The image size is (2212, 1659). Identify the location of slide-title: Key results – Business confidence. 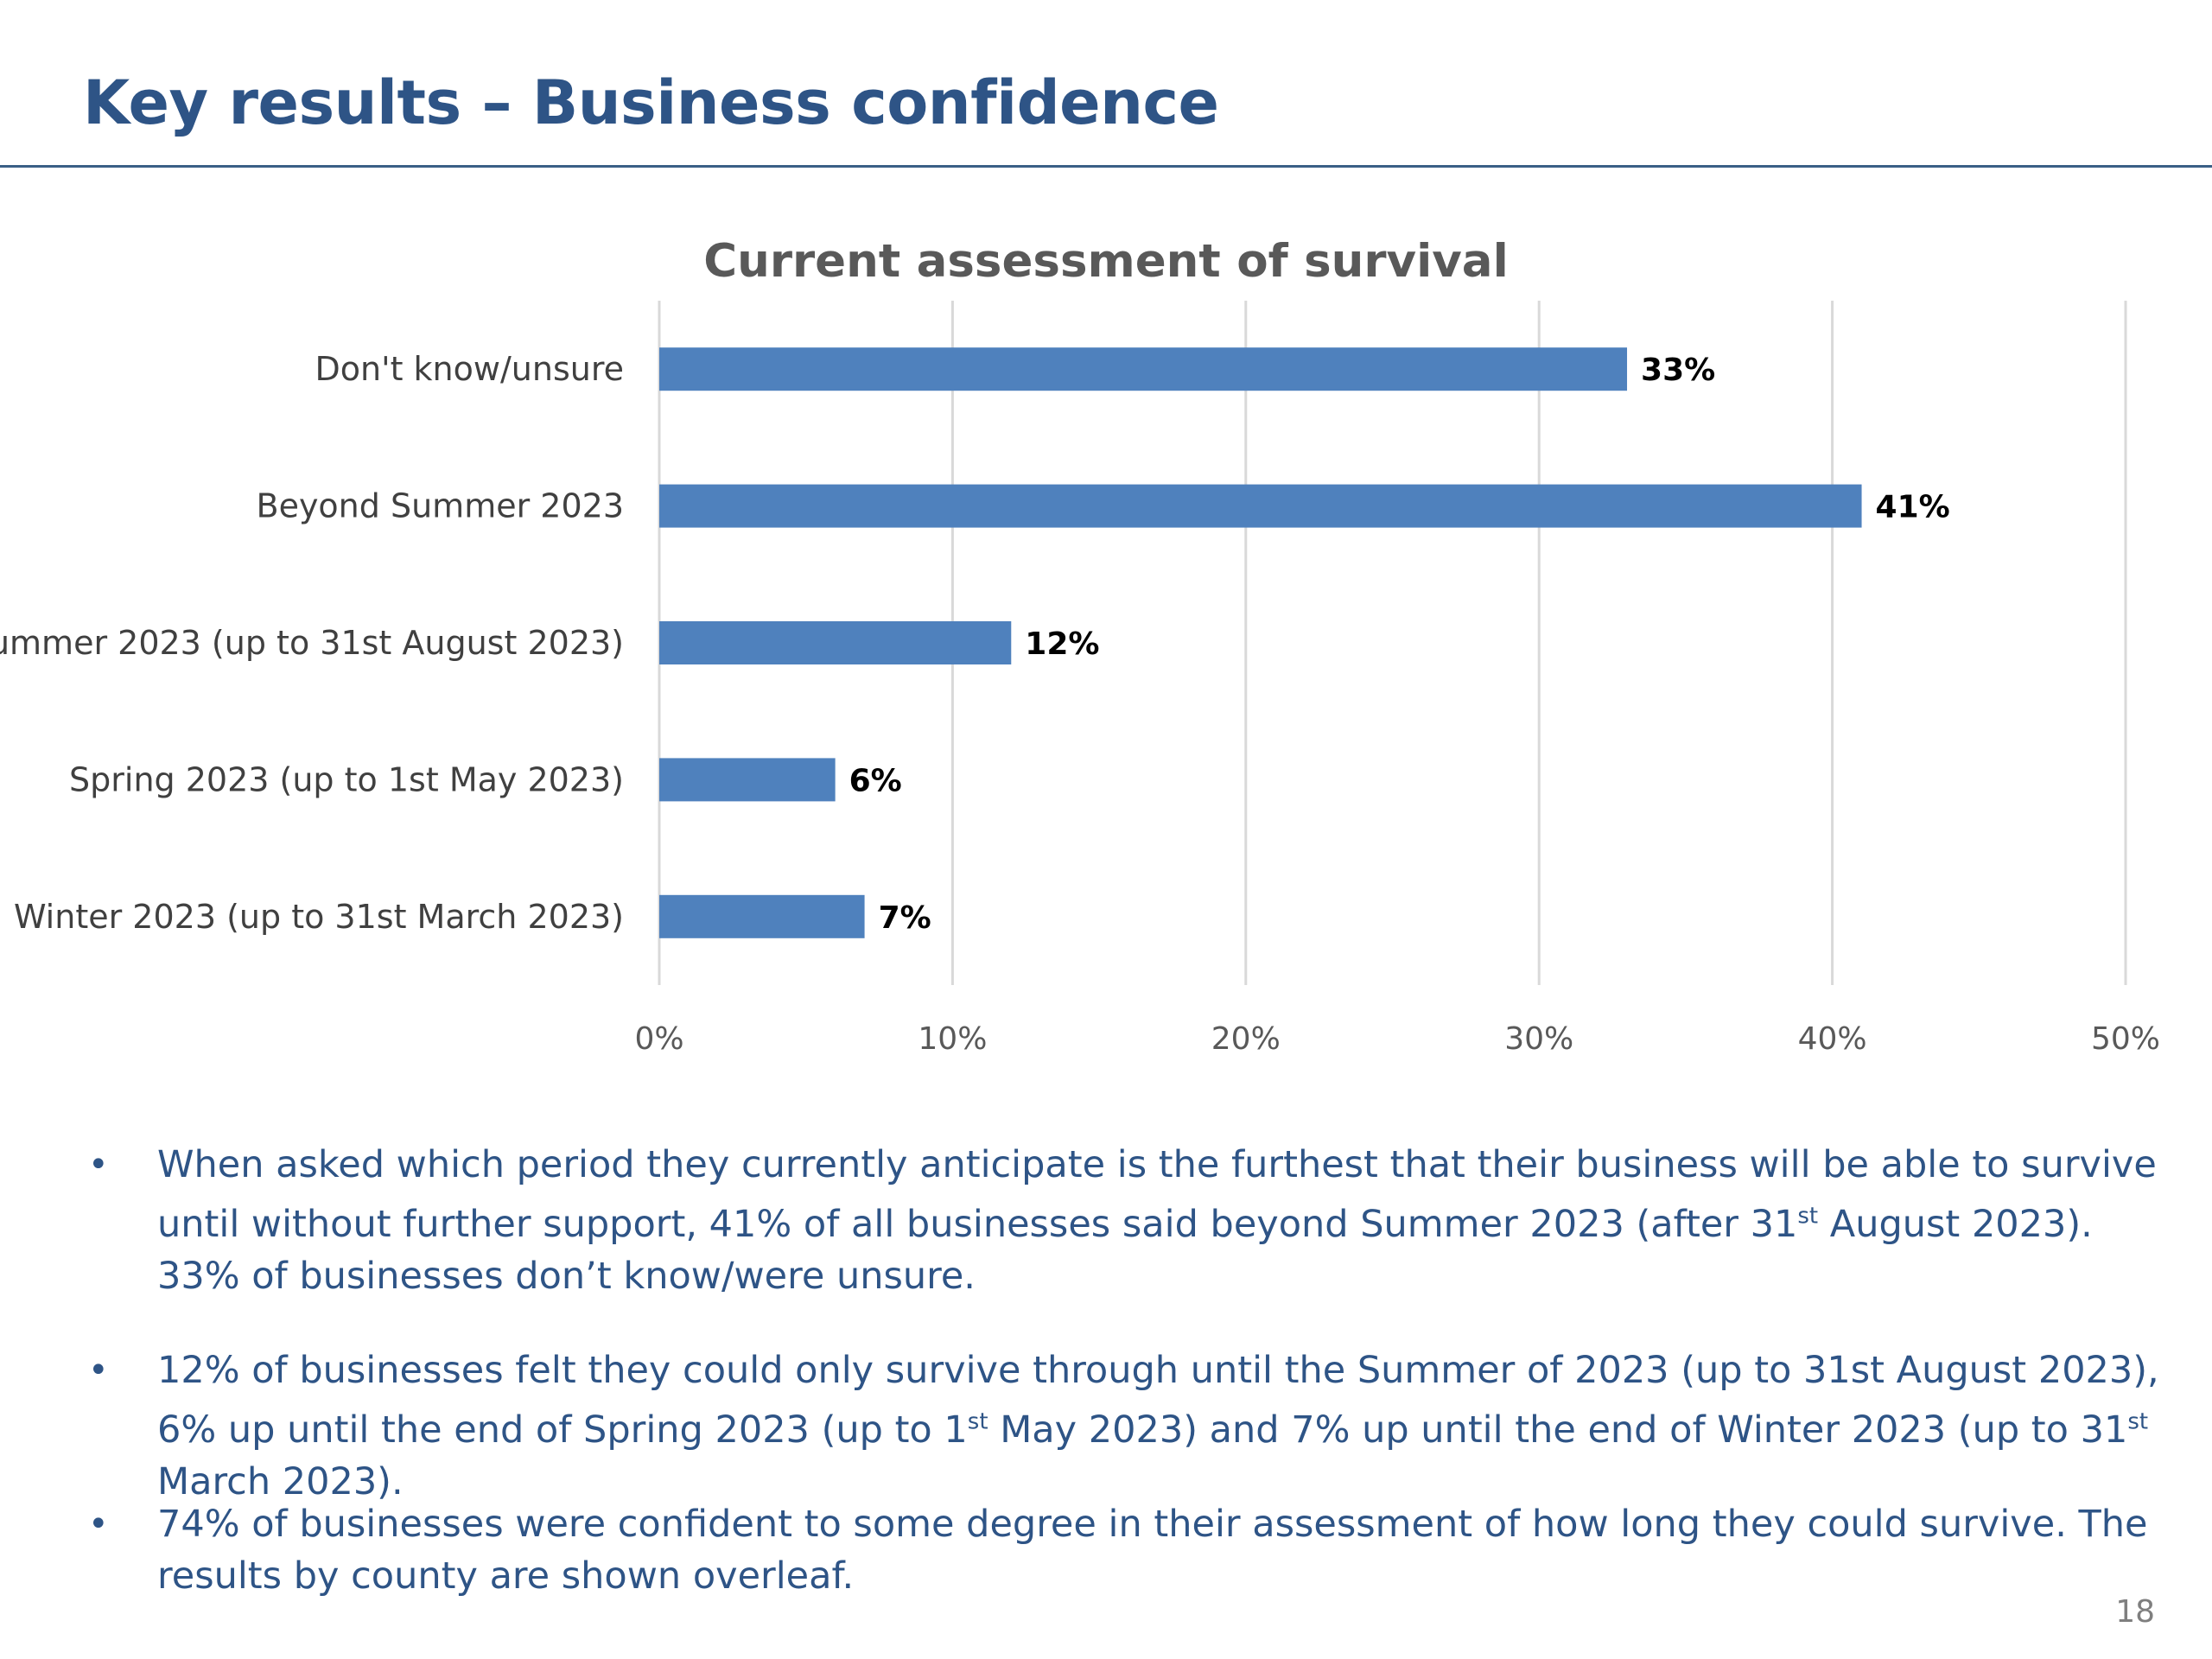
(651, 102).